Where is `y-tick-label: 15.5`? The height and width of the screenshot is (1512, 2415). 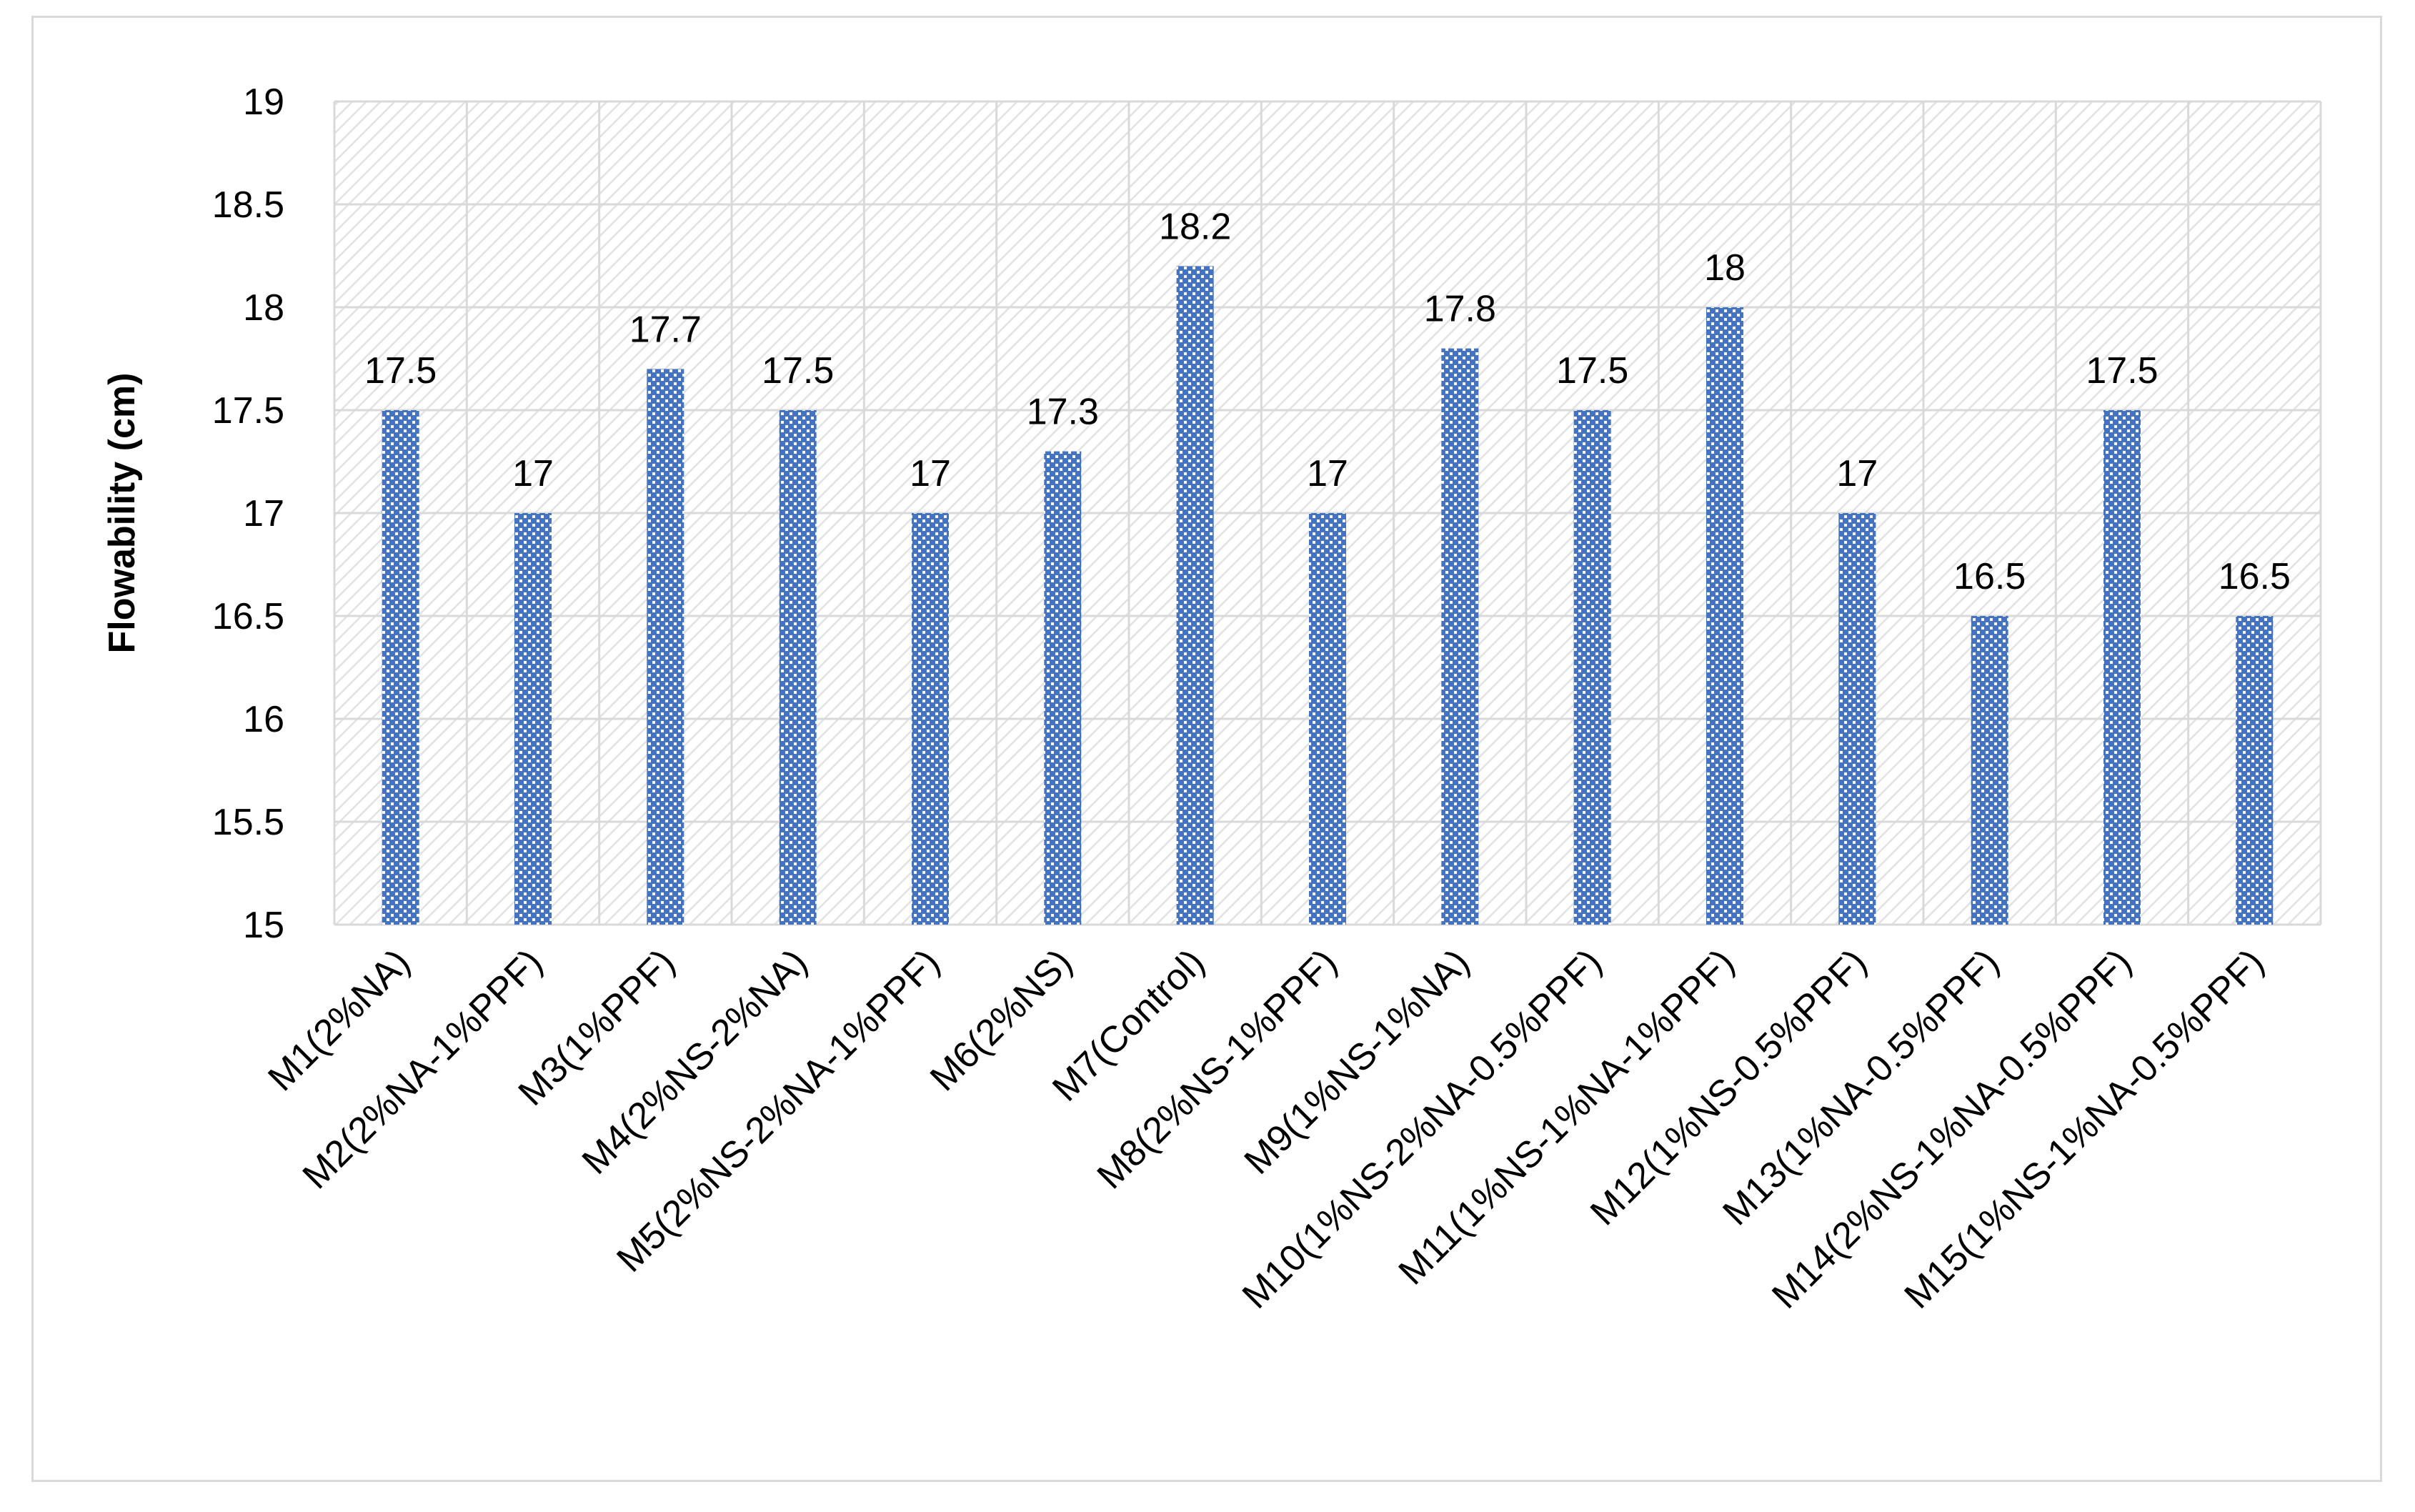
y-tick-label: 15.5 is located at coordinates (248, 822).